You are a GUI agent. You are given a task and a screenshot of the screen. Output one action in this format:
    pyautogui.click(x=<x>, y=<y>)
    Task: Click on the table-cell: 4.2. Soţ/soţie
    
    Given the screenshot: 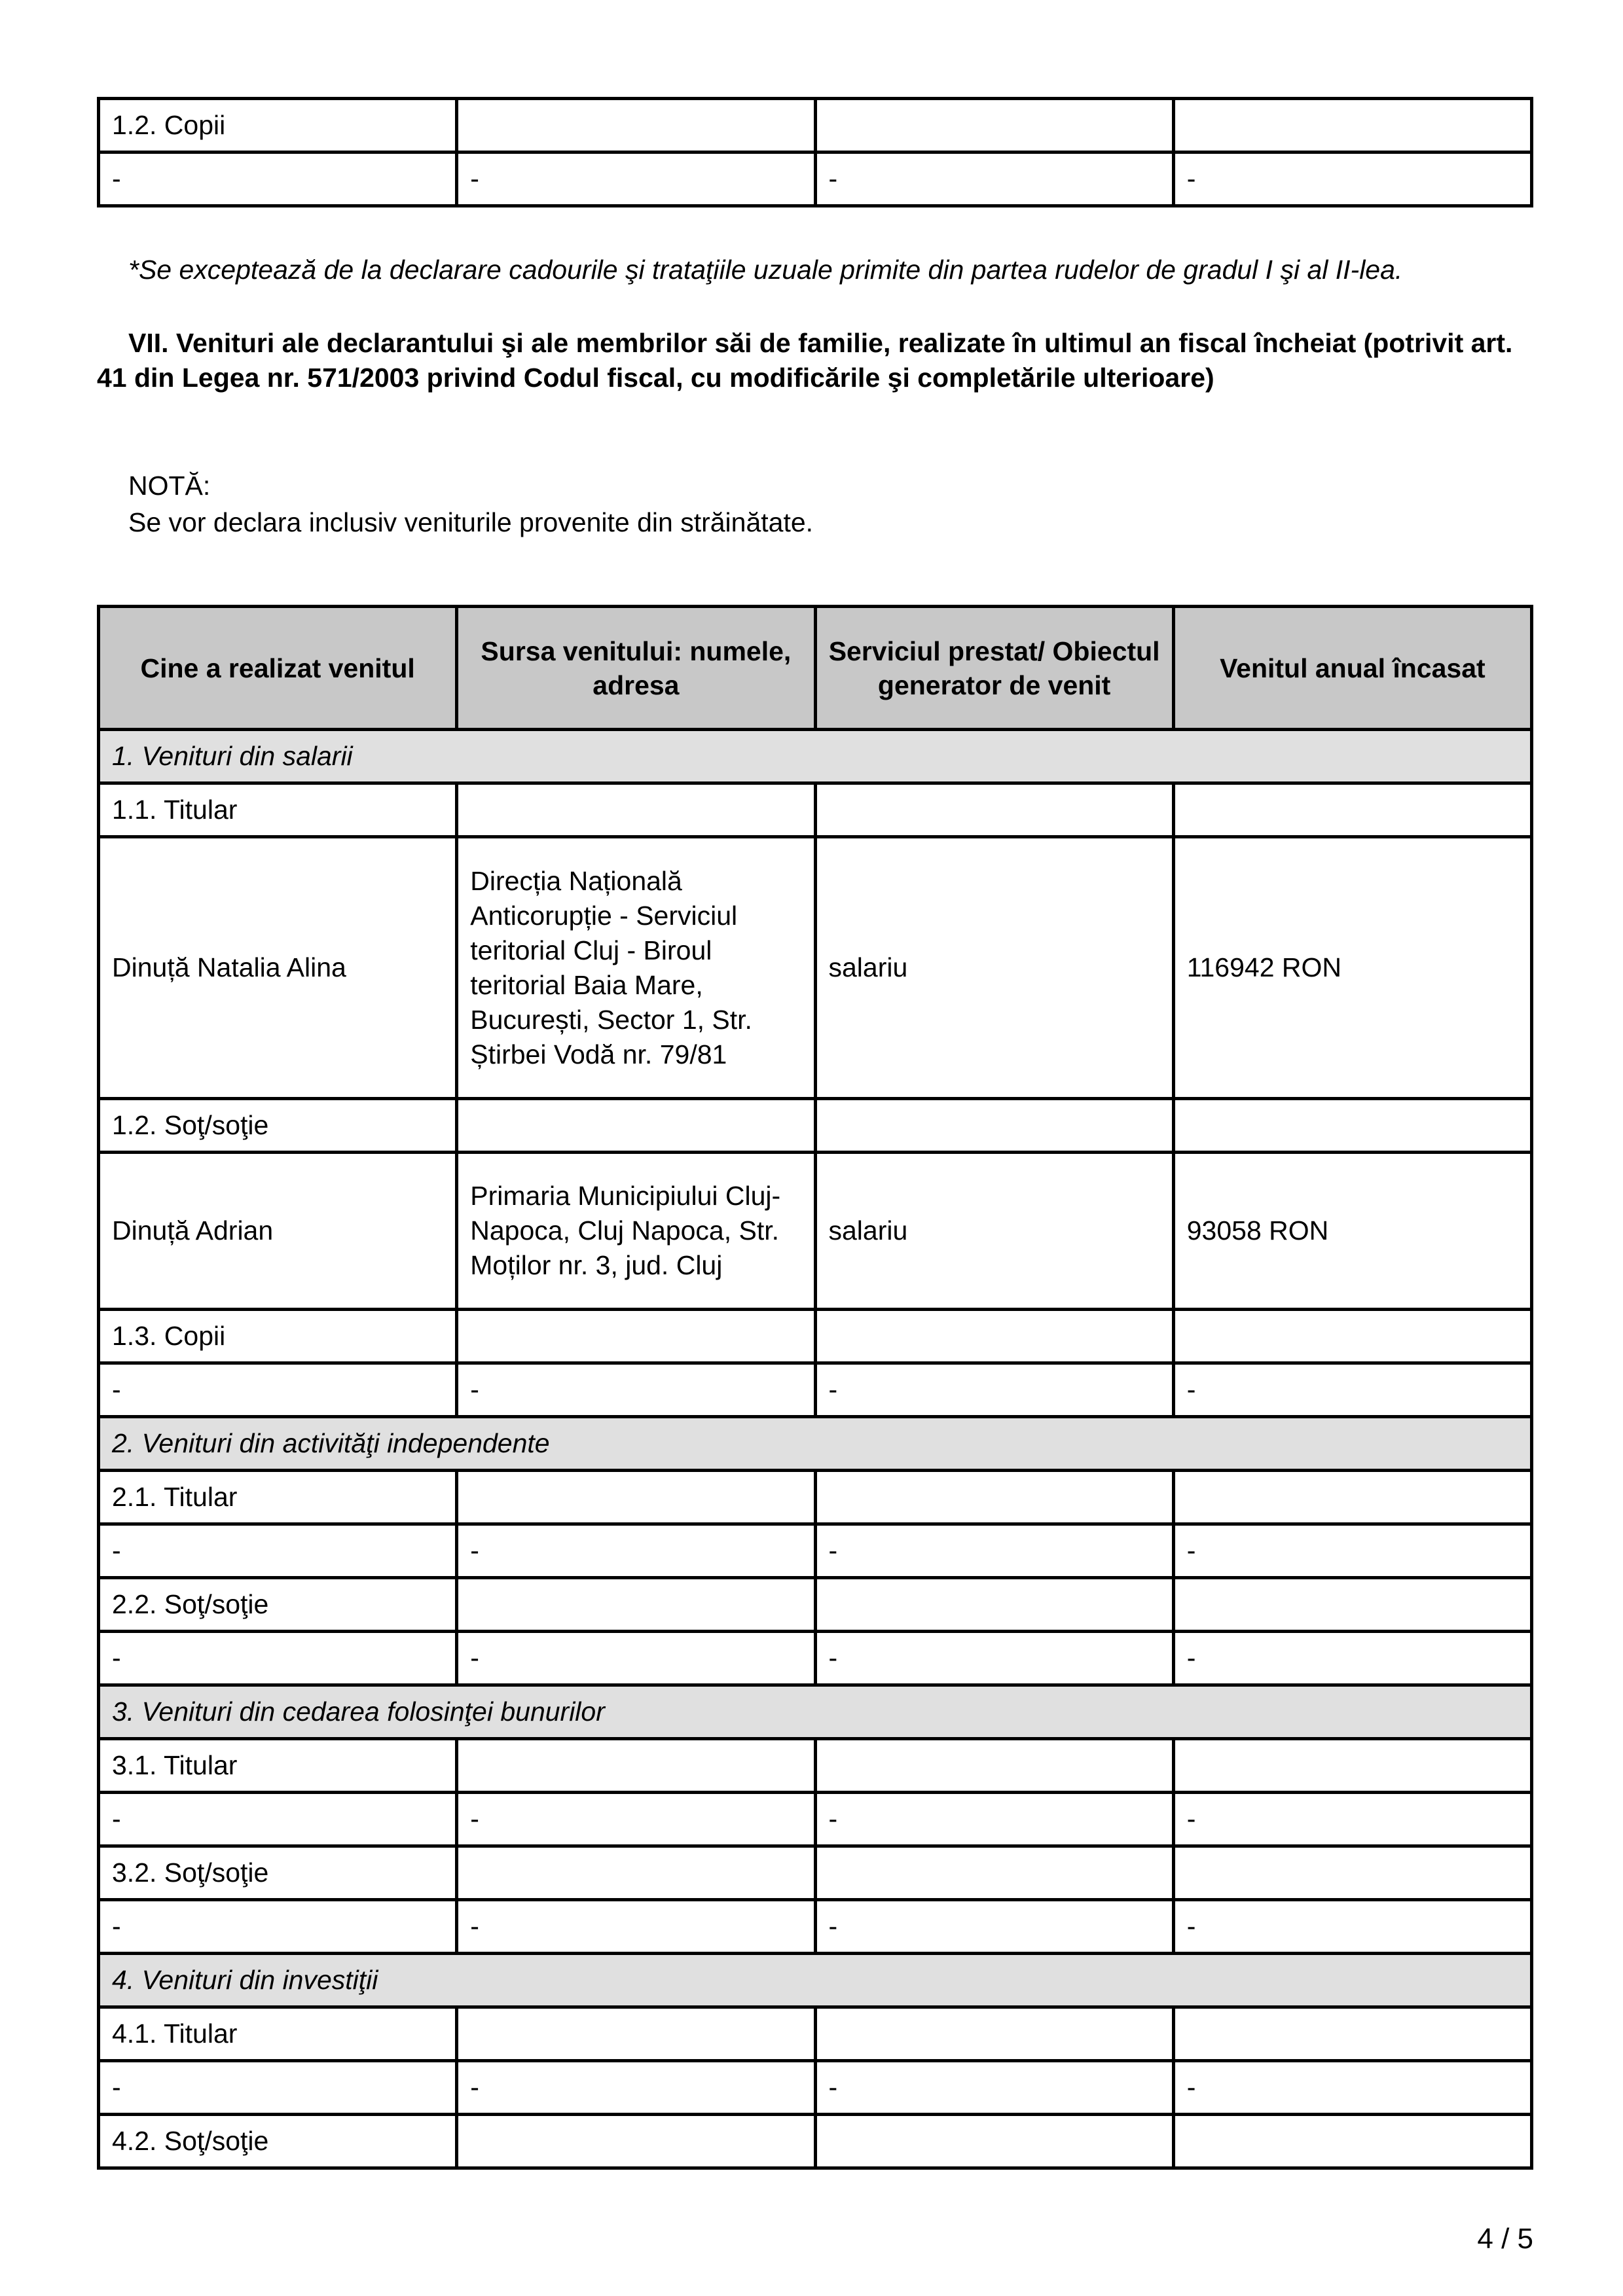 What is the action you would take?
    pyautogui.click(x=277, y=2141)
    